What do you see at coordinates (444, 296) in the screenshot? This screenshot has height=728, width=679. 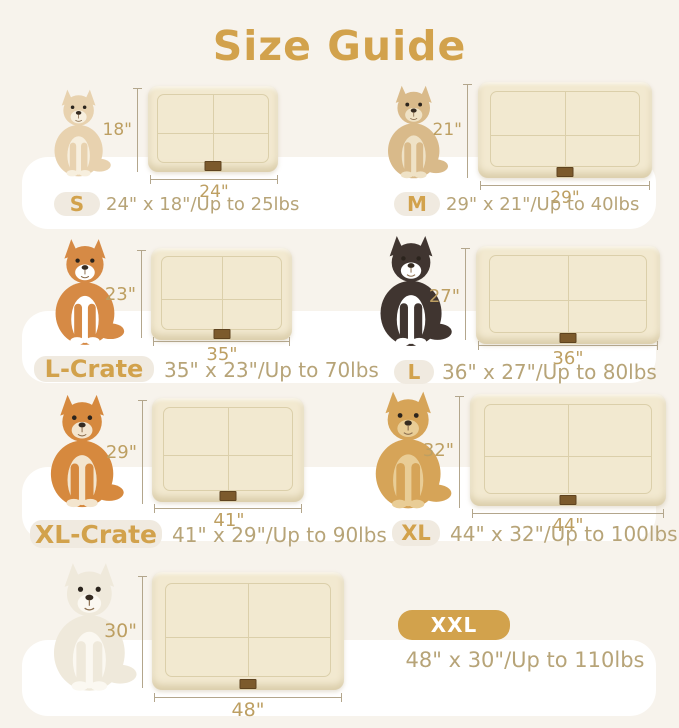 I see `height-dimension-label: 27"` at bounding box center [444, 296].